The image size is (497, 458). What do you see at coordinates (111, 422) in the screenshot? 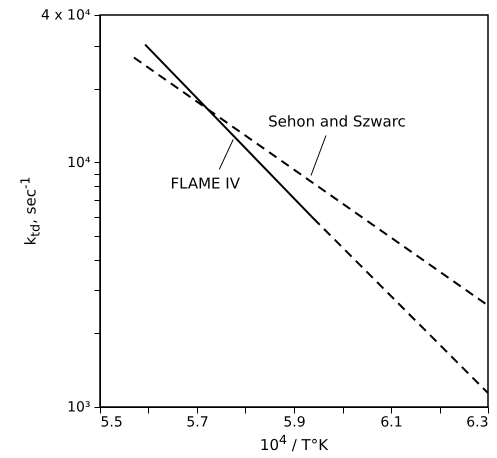
I see `x-tick-label: 5.5` at bounding box center [111, 422].